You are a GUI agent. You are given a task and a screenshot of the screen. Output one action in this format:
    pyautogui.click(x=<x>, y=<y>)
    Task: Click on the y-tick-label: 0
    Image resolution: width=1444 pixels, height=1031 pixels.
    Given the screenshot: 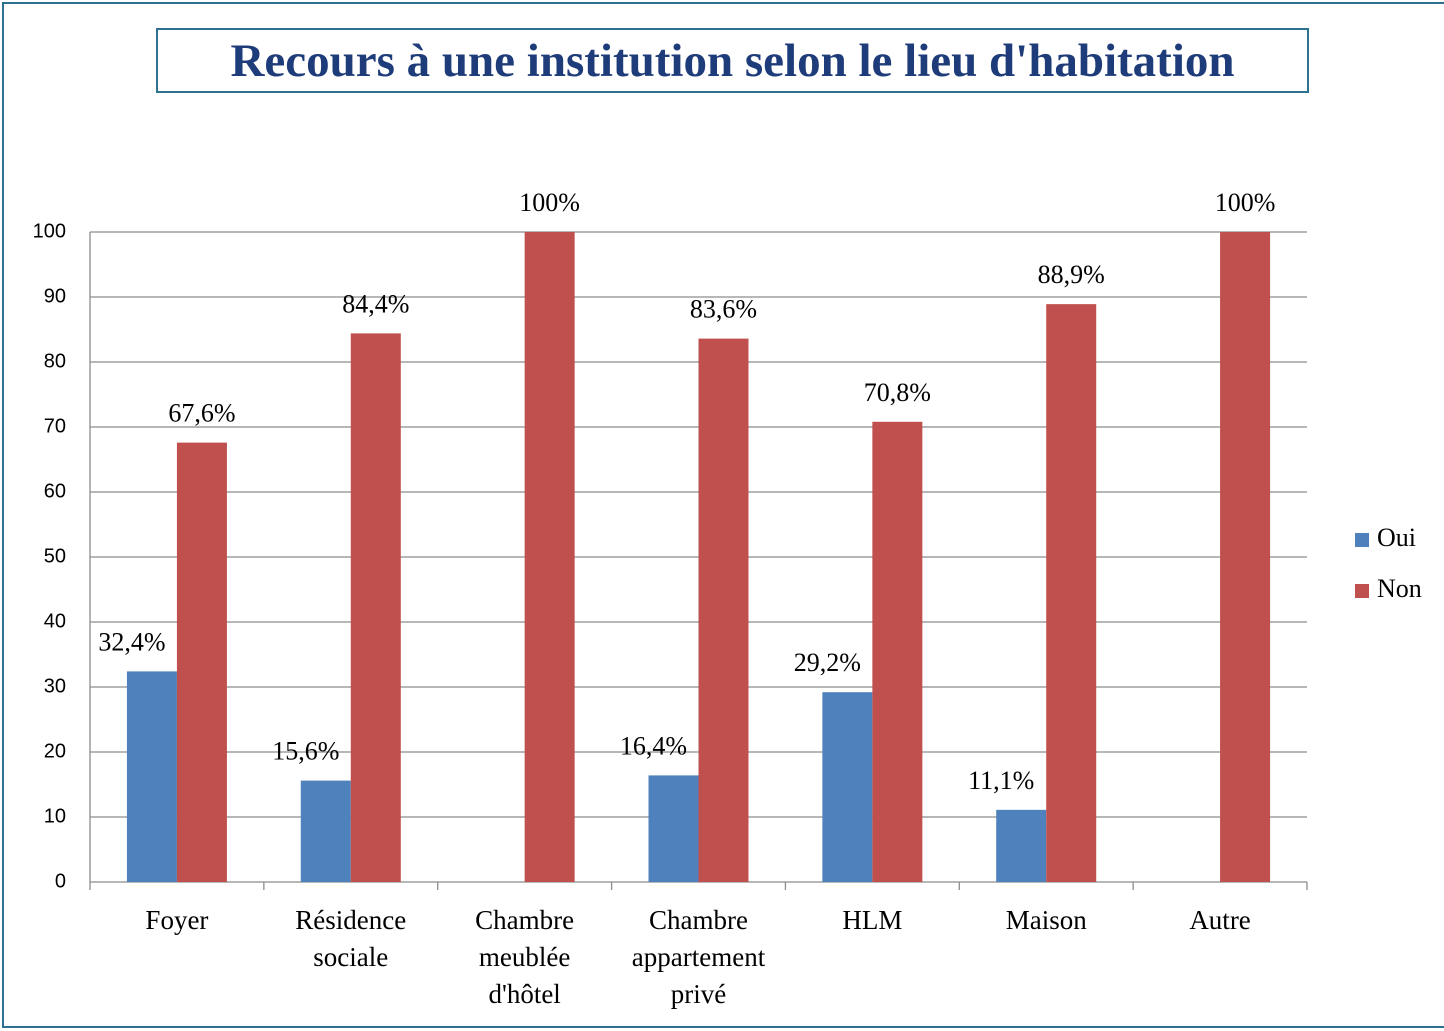 What is the action you would take?
    pyautogui.click(x=60, y=881)
    